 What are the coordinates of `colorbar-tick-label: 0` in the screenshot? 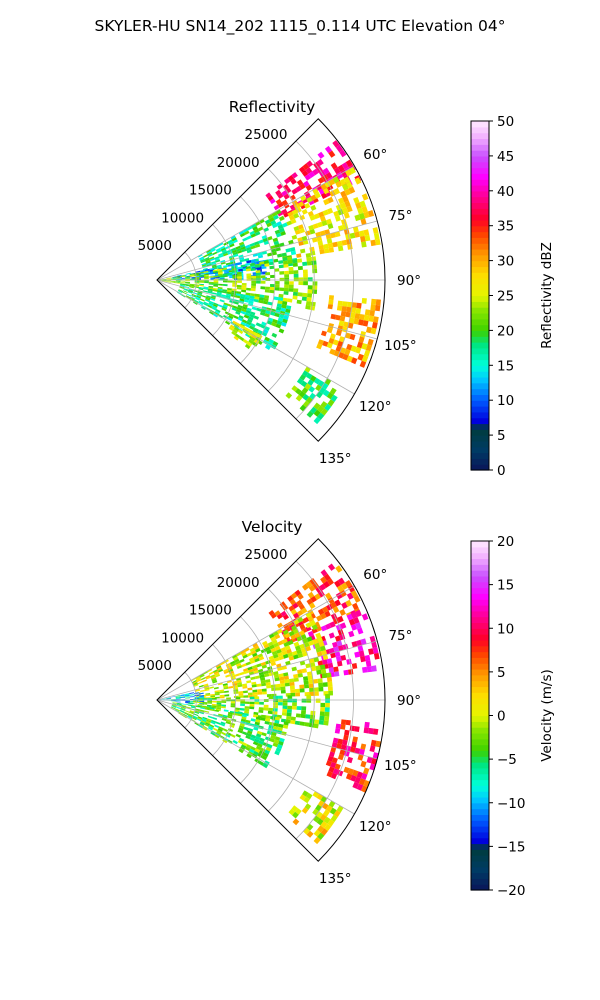 It's located at (501, 471).